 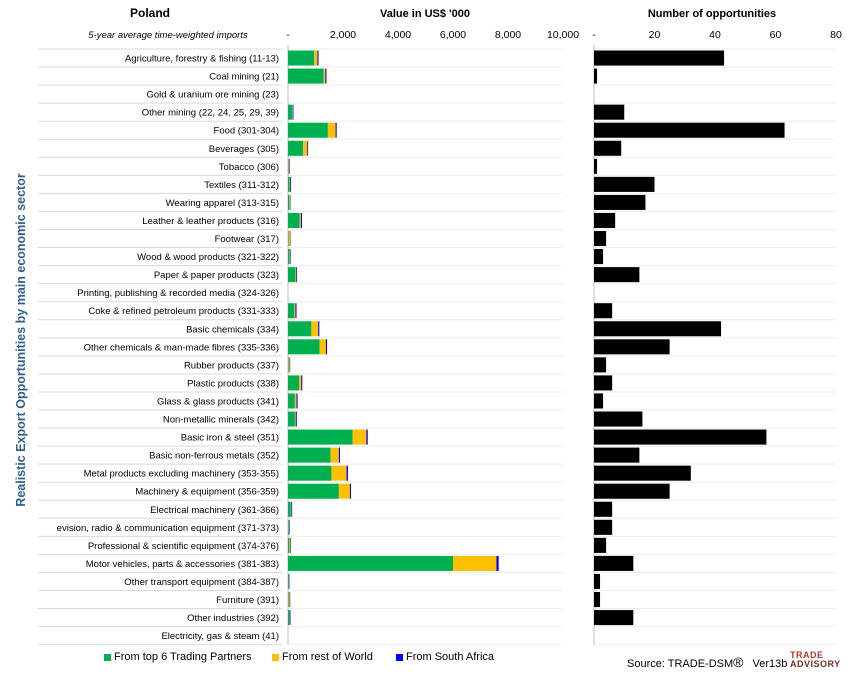 What do you see at coordinates (343, 35) in the screenshot?
I see `value-tick-label: 2,000` at bounding box center [343, 35].